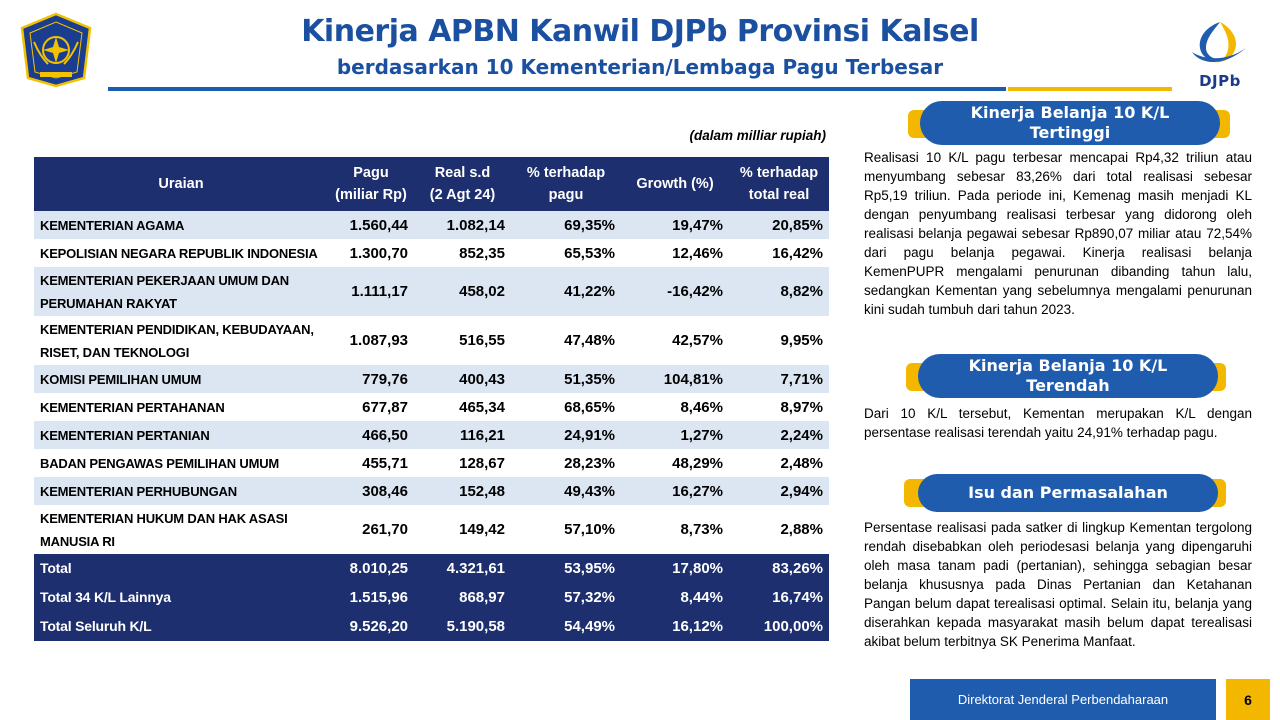  What do you see at coordinates (371, 626) in the screenshot?
I see `total-pagu: 9.526,20` at bounding box center [371, 626].